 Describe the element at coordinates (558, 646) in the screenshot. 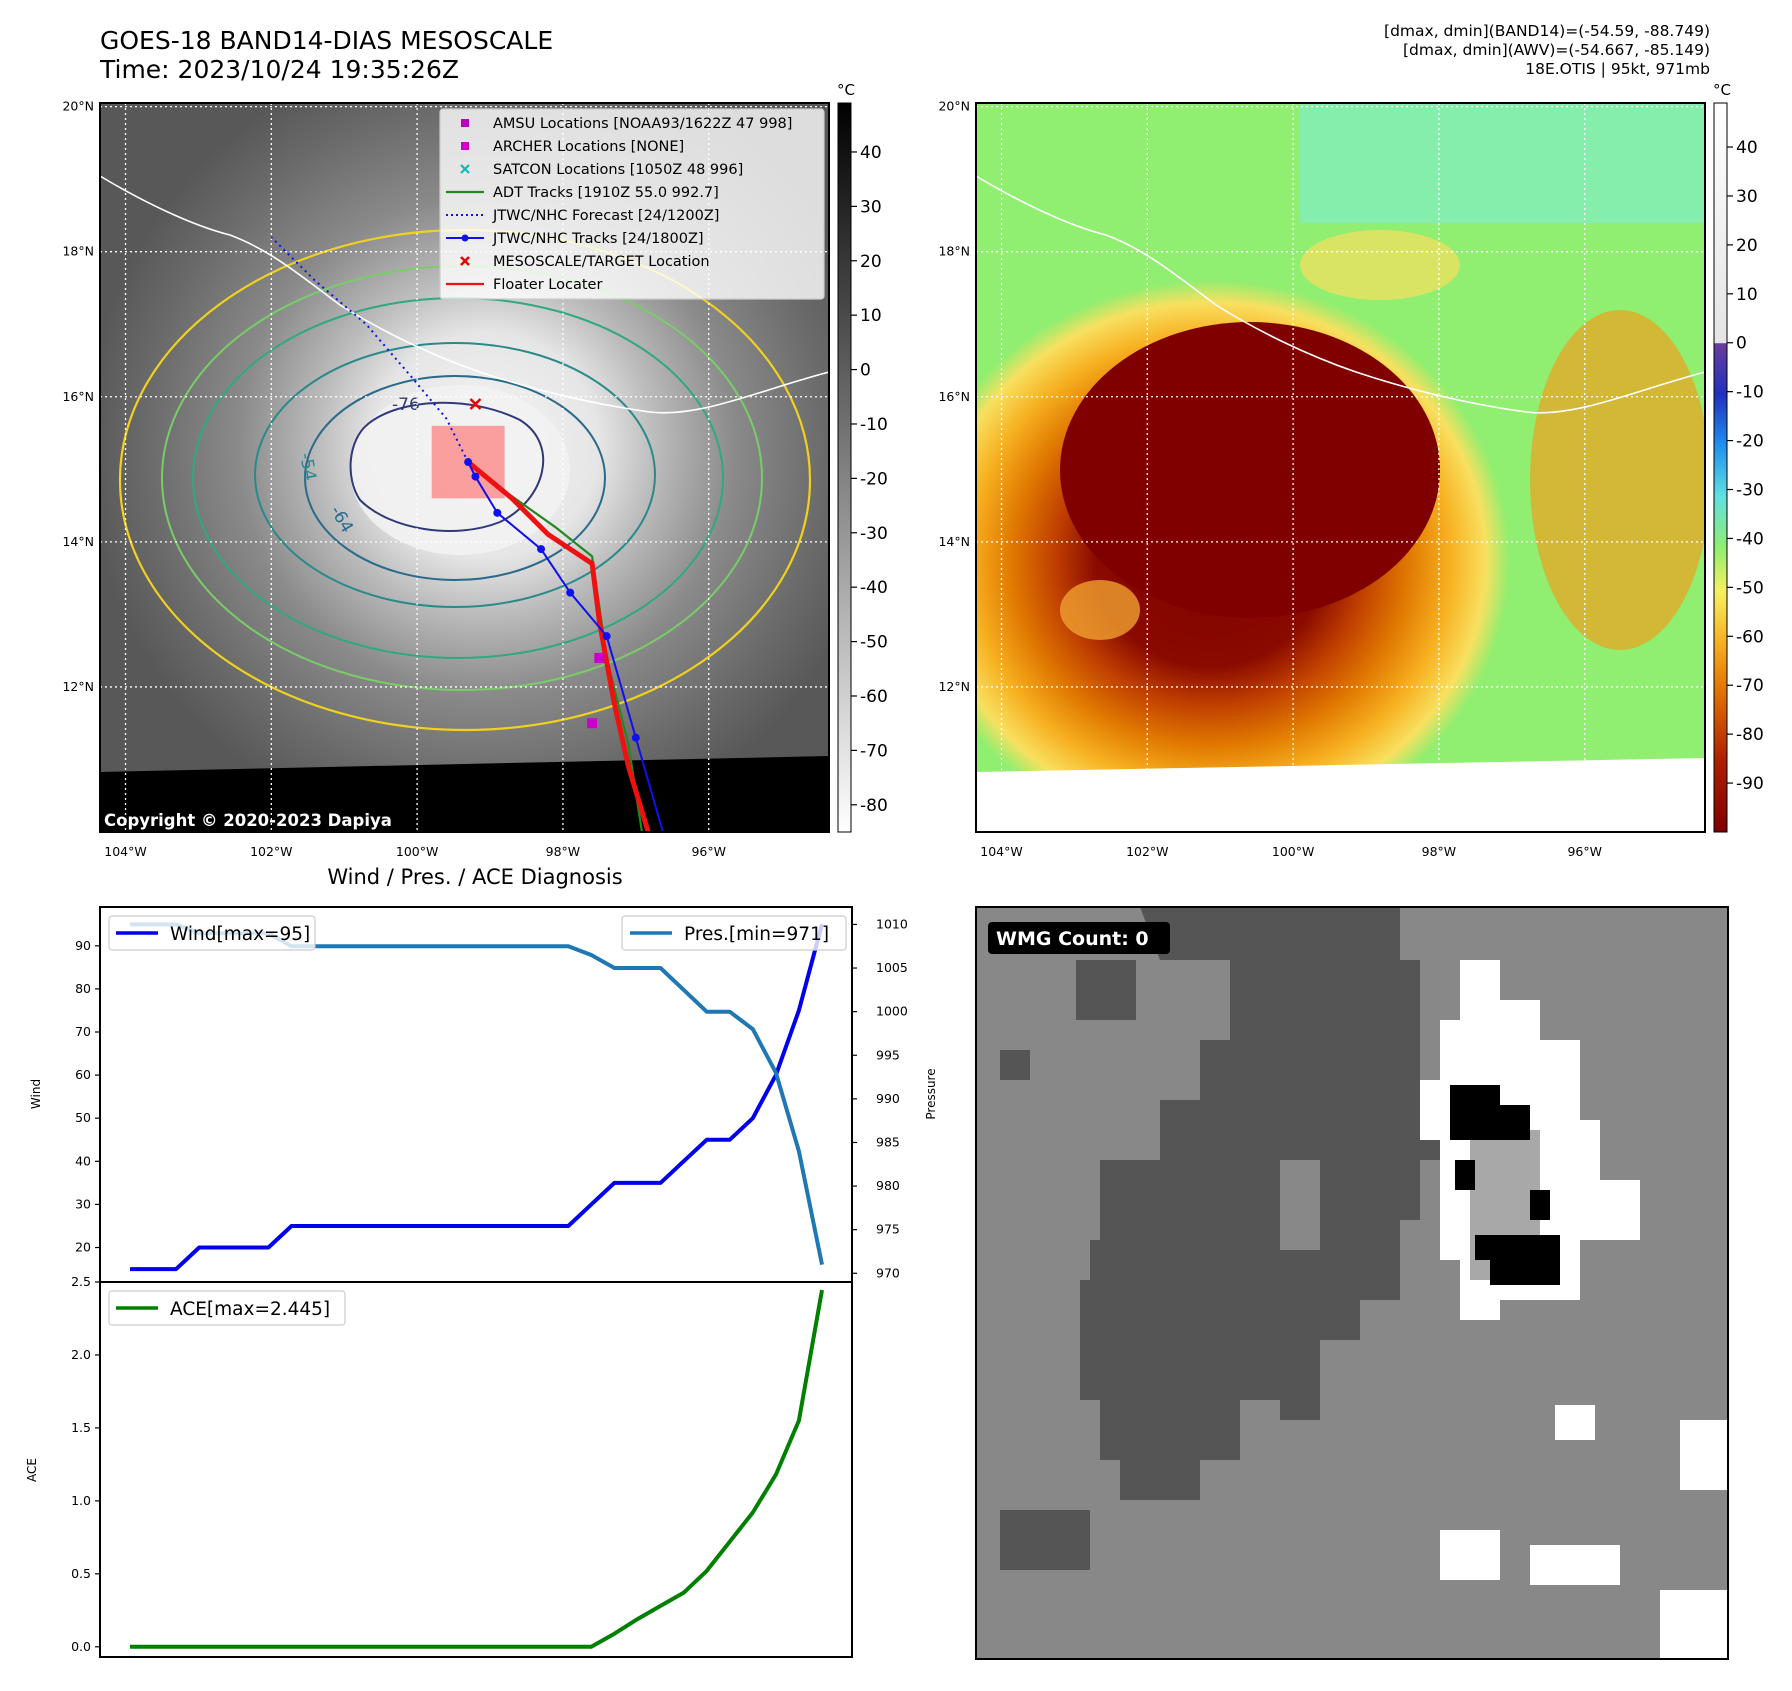

I see `floater-locater-track` at that location.